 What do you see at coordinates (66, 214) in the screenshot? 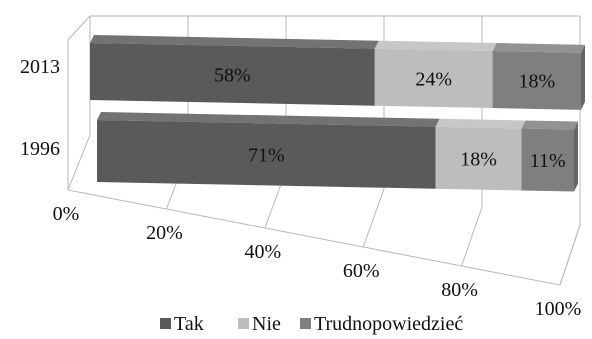
I see `x-tick-label: 0%` at bounding box center [66, 214].